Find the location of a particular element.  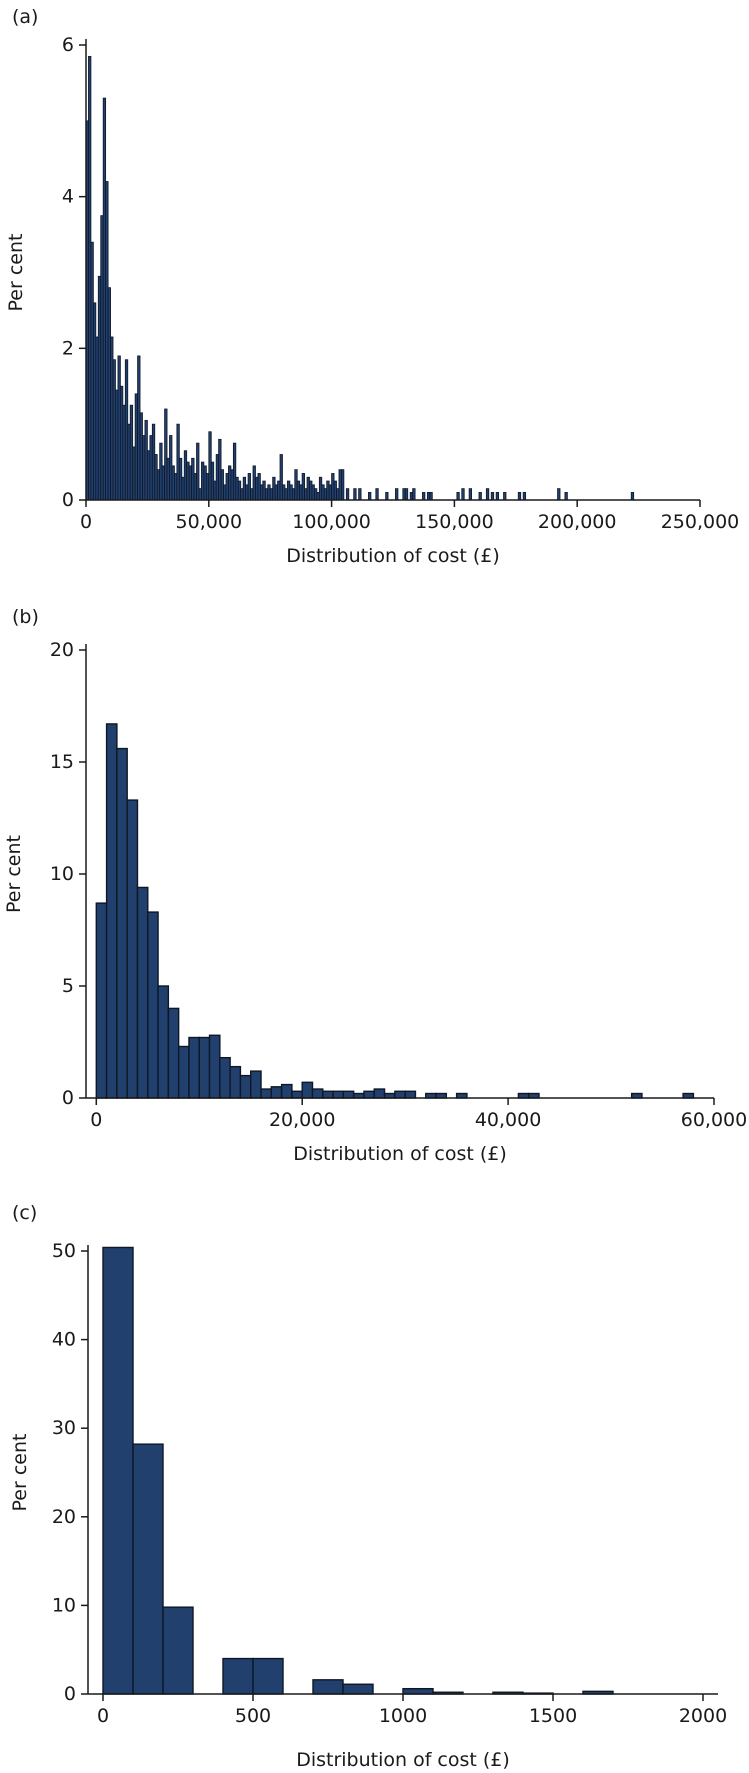

x-tick-label: 100,000 is located at coordinates (331, 522).